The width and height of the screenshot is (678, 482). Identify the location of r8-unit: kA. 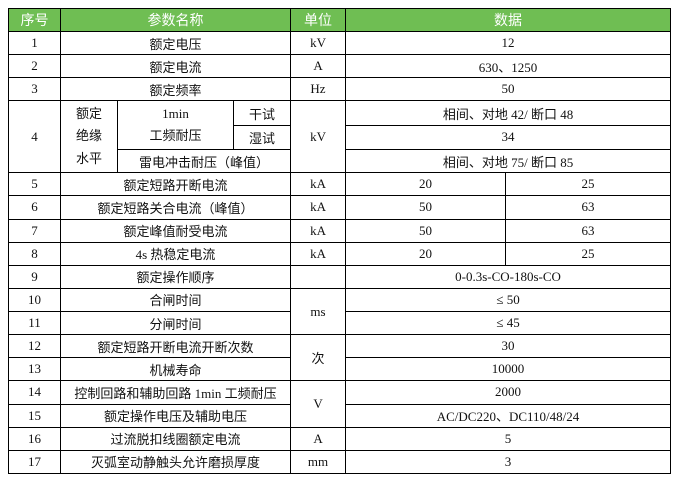
(318, 253).